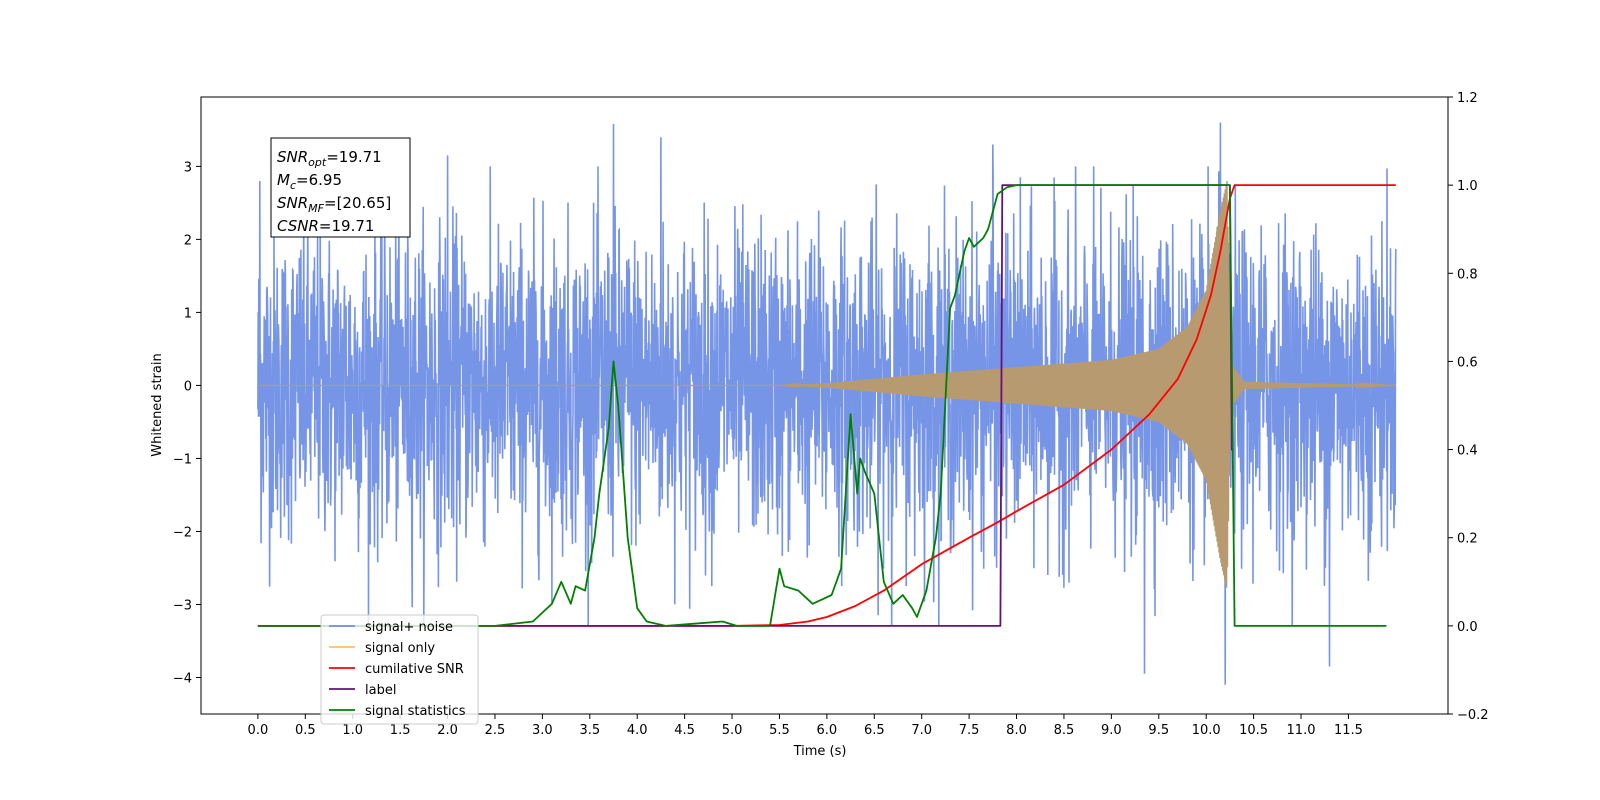  What do you see at coordinates (258, 730) in the screenshot?
I see `x-tick-label: 0.0` at bounding box center [258, 730].